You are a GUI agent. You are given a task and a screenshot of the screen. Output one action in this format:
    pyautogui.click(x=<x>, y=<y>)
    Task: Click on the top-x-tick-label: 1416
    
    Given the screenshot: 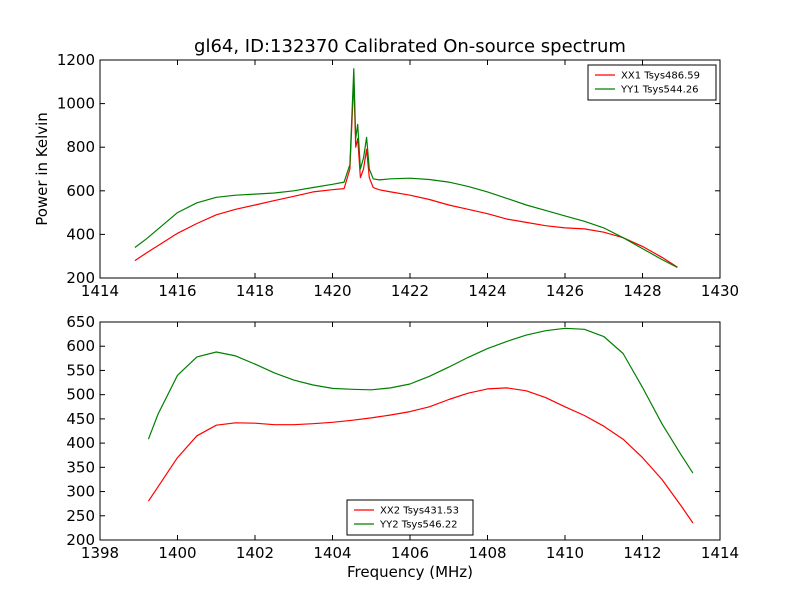 What is the action you would take?
    pyautogui.click(x=177, y=291)
    